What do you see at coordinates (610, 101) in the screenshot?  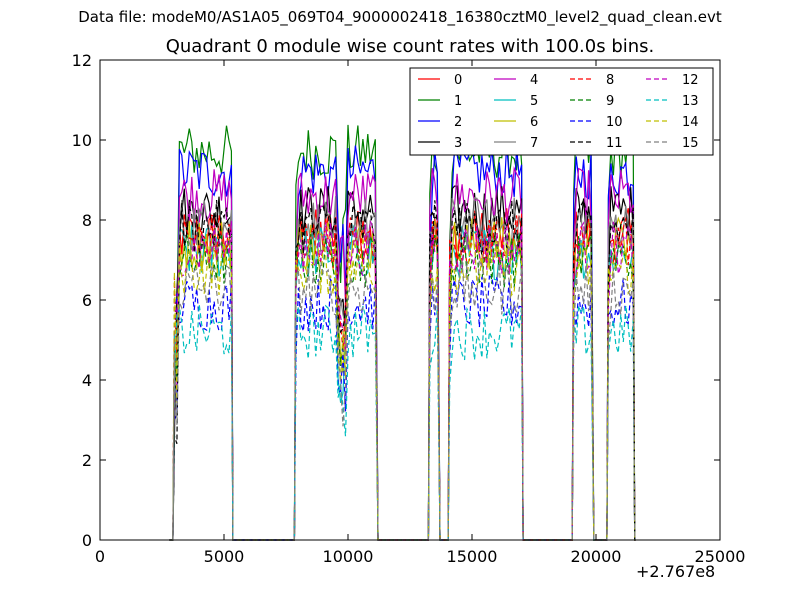 I see `legend-label-9: 9` at bounding box center [610, 101].